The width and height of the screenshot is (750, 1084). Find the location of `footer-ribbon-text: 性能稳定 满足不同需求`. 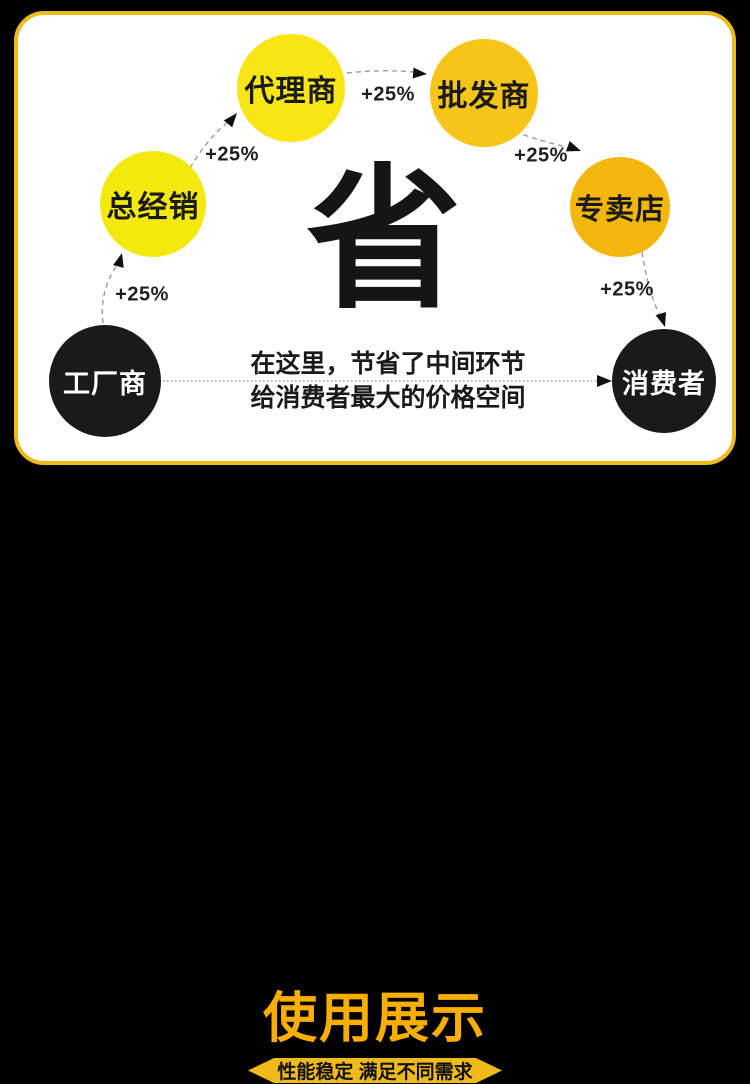

footer-ribbon-text: 性能稳定 满足不同需求 is located at coordinates (375, 1072).